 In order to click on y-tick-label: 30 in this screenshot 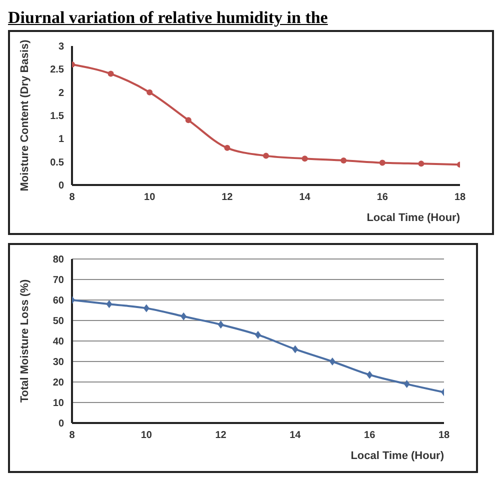, I will do `click(58, 362)`.